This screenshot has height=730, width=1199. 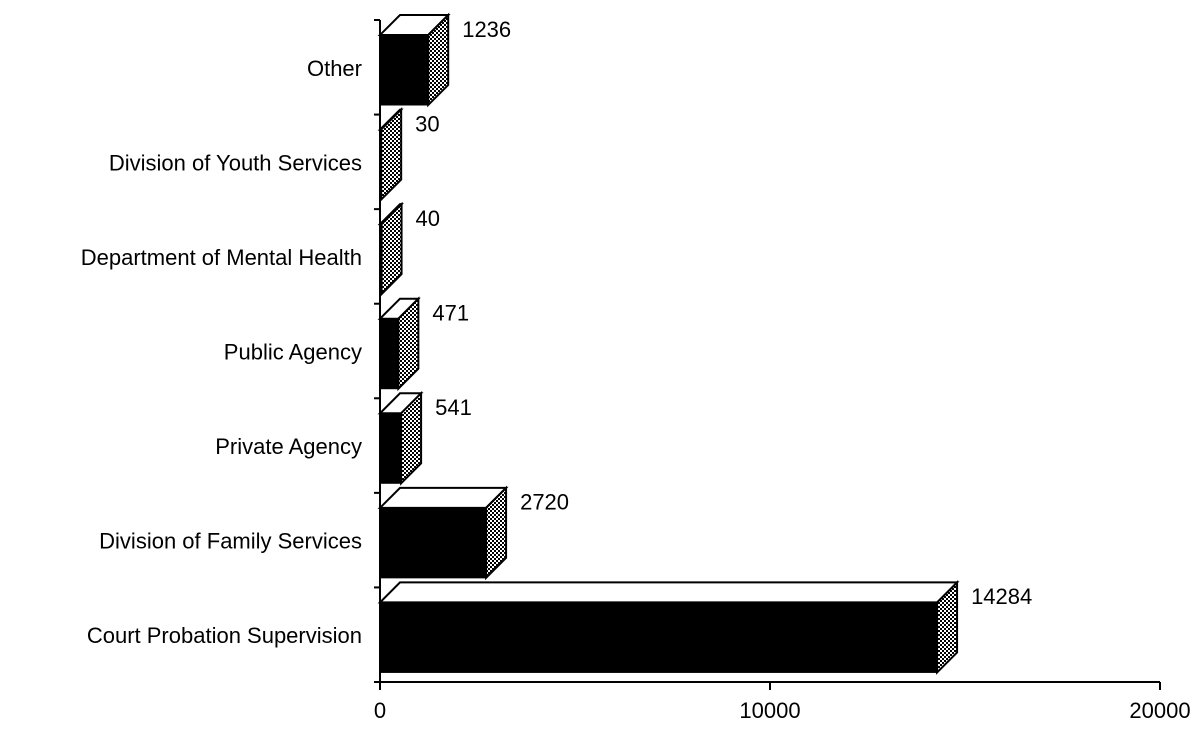 I want to click on value-label: 30, so click(x=427, y=123).